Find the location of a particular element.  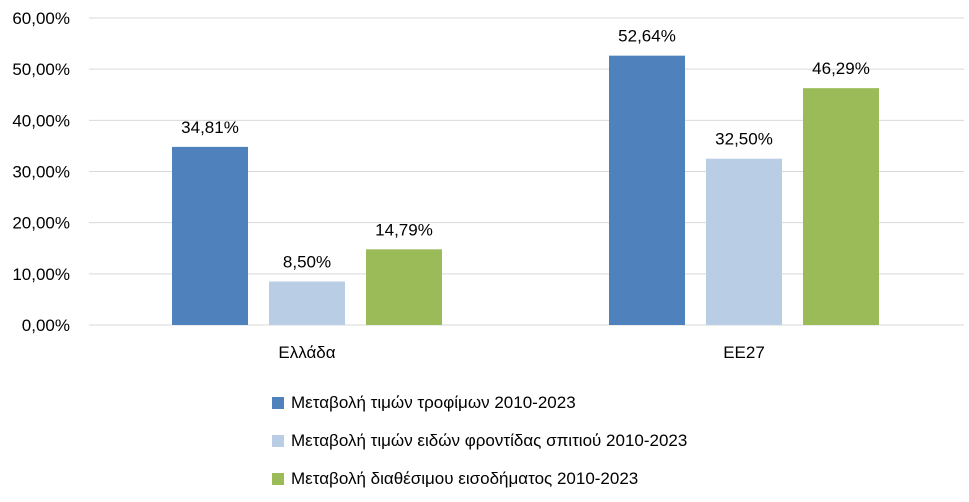

legend-label-food-prices: Μεταβολή τιμών τροφίμων 2010-2023 is located at coordinates (433, 402).